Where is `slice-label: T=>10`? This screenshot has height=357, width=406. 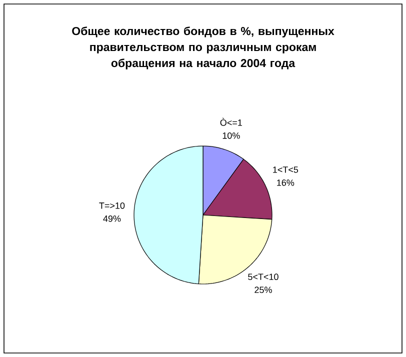
slice-label: T=>10 is located at coordinates (112, 205).